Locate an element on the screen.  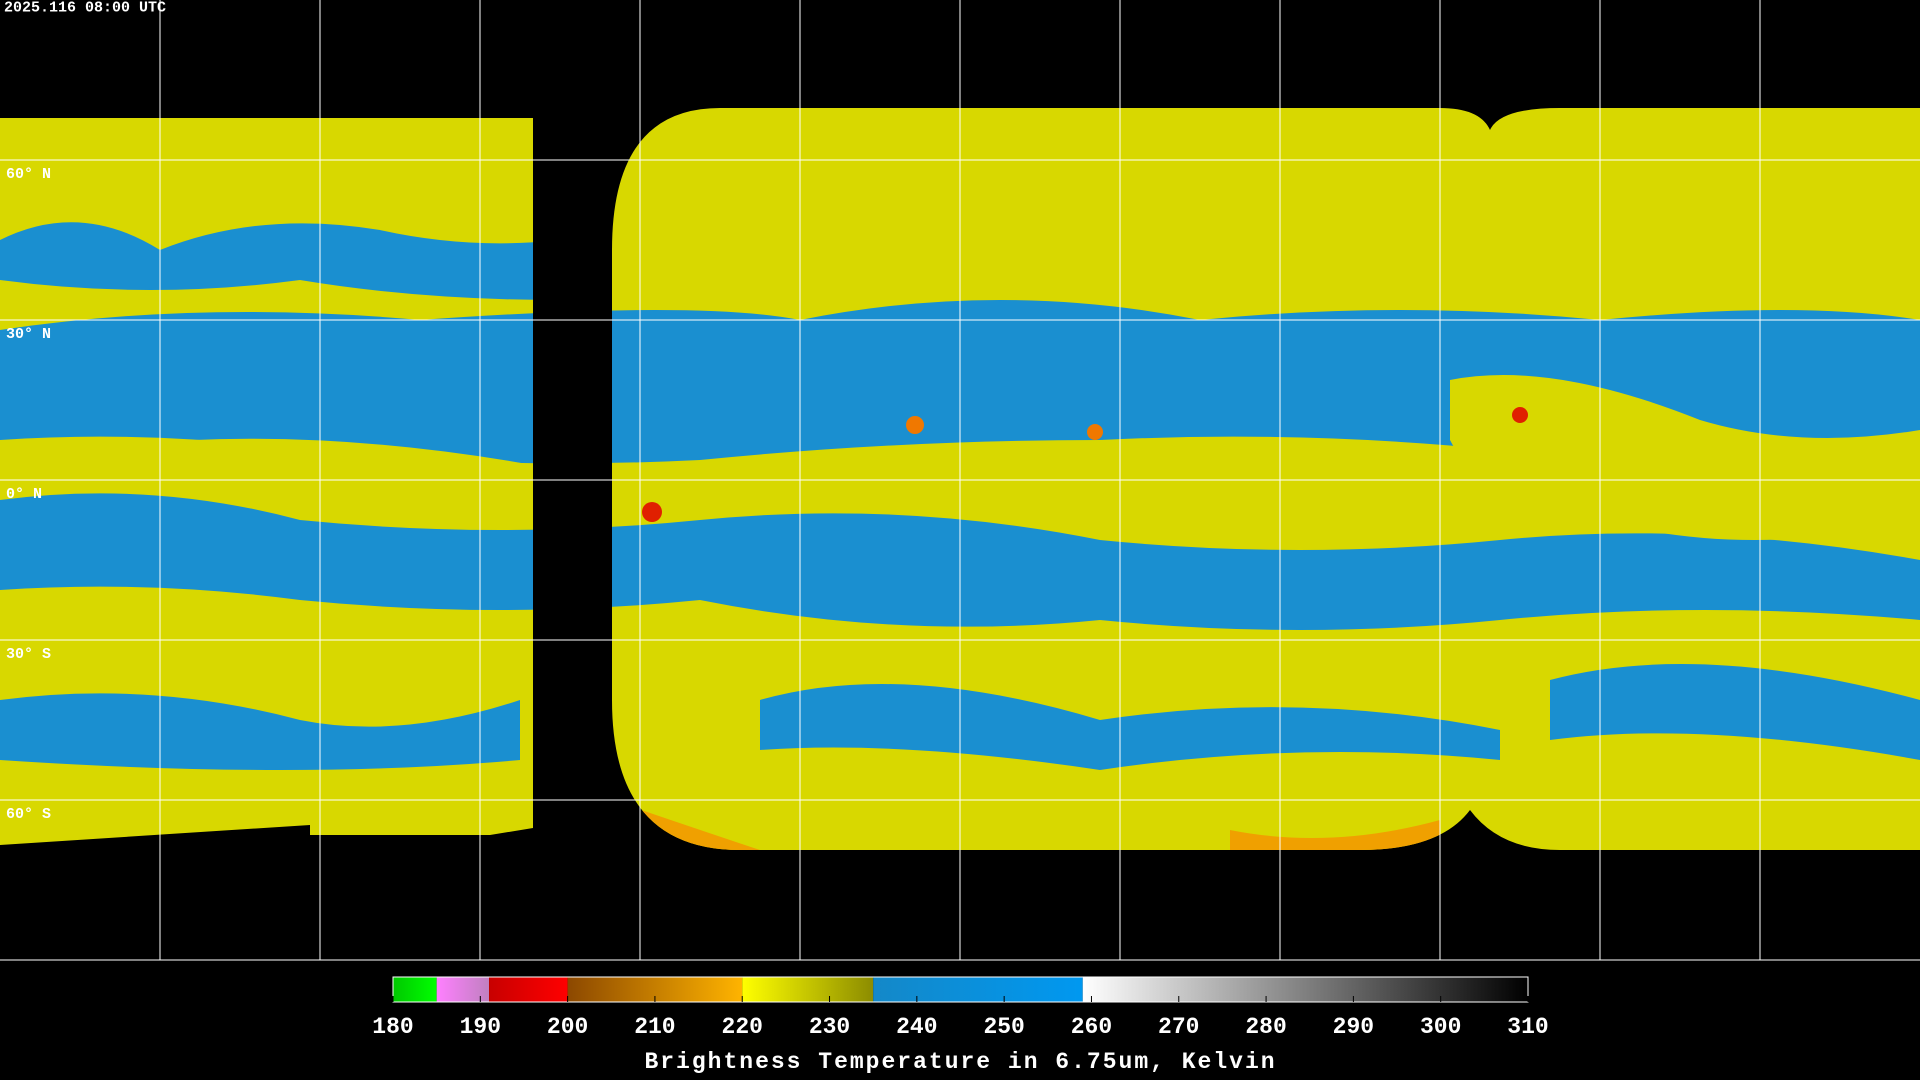
colorbar-tick-label: 200 is located at coordinates (567, 1027).